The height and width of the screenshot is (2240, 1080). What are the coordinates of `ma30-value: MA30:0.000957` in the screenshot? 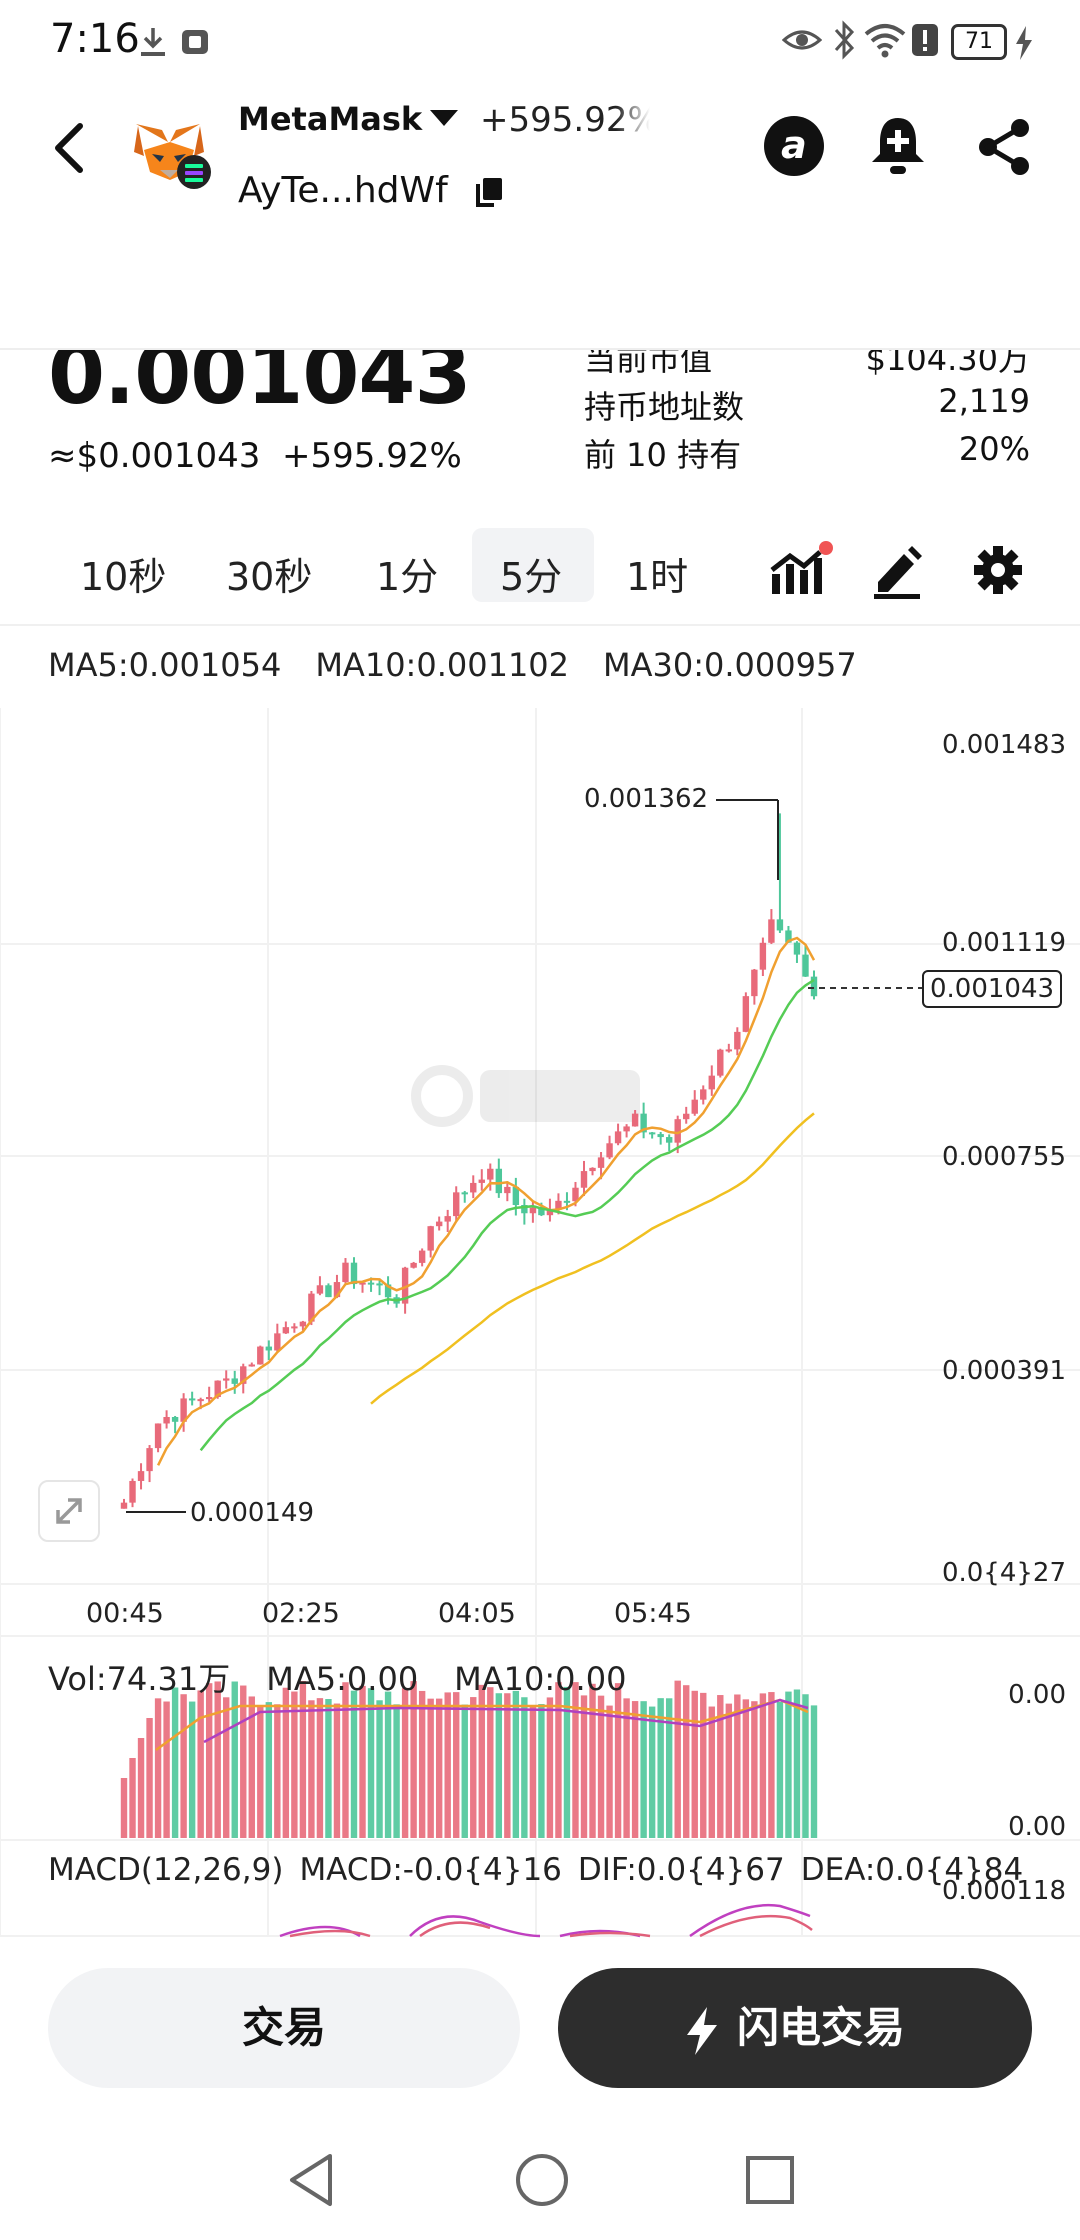 It's located at (730, 665).